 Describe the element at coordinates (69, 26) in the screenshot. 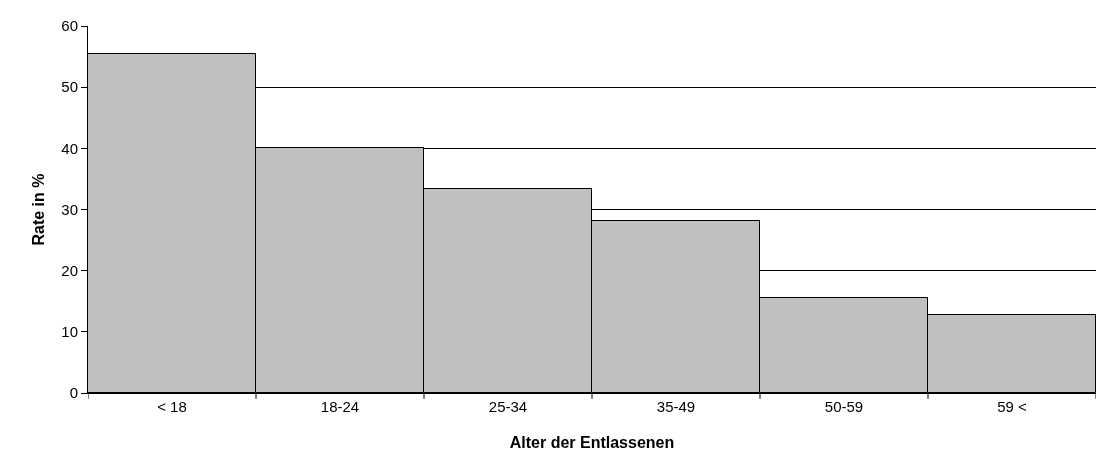

I see `y-tick-label: 60` at that location.